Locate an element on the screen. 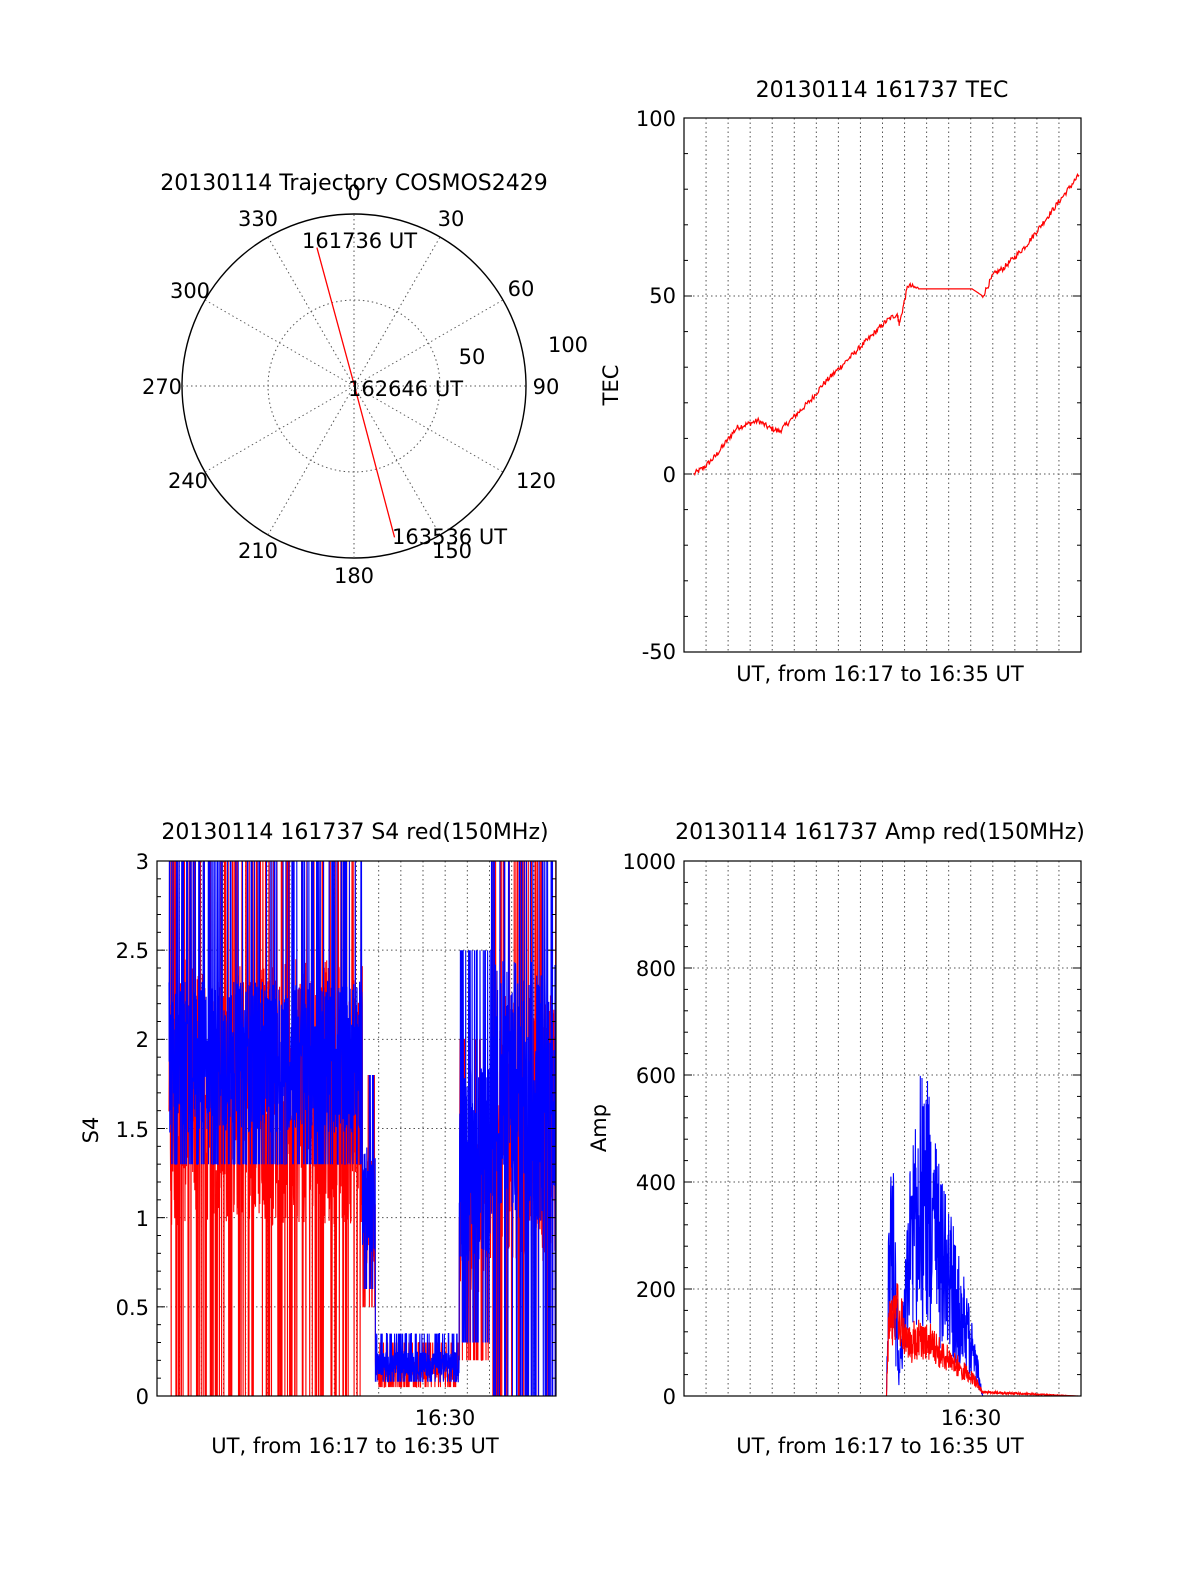 The width and height of the screenshot is (1200, 1575). polar-angle-label-180: 180 is located at coordinates (354, 576).